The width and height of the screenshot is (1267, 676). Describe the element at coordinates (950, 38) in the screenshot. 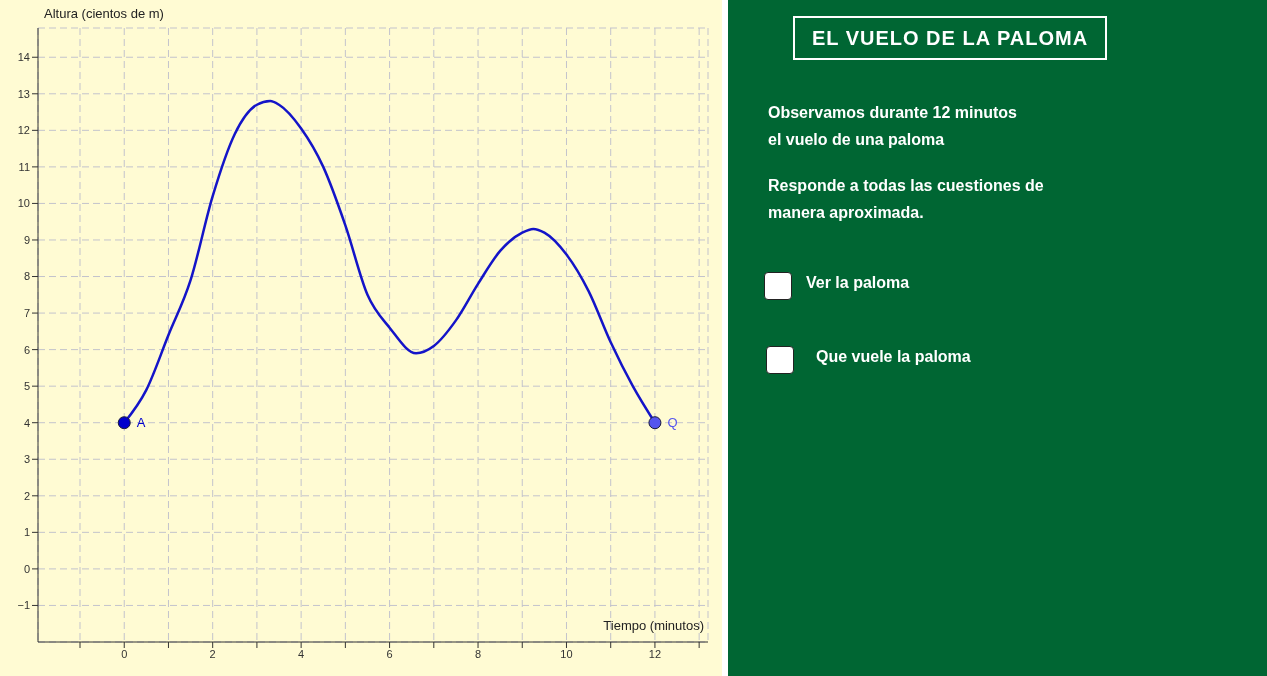

I see `text: EL VUELO DE LA PALOMA` at that location.